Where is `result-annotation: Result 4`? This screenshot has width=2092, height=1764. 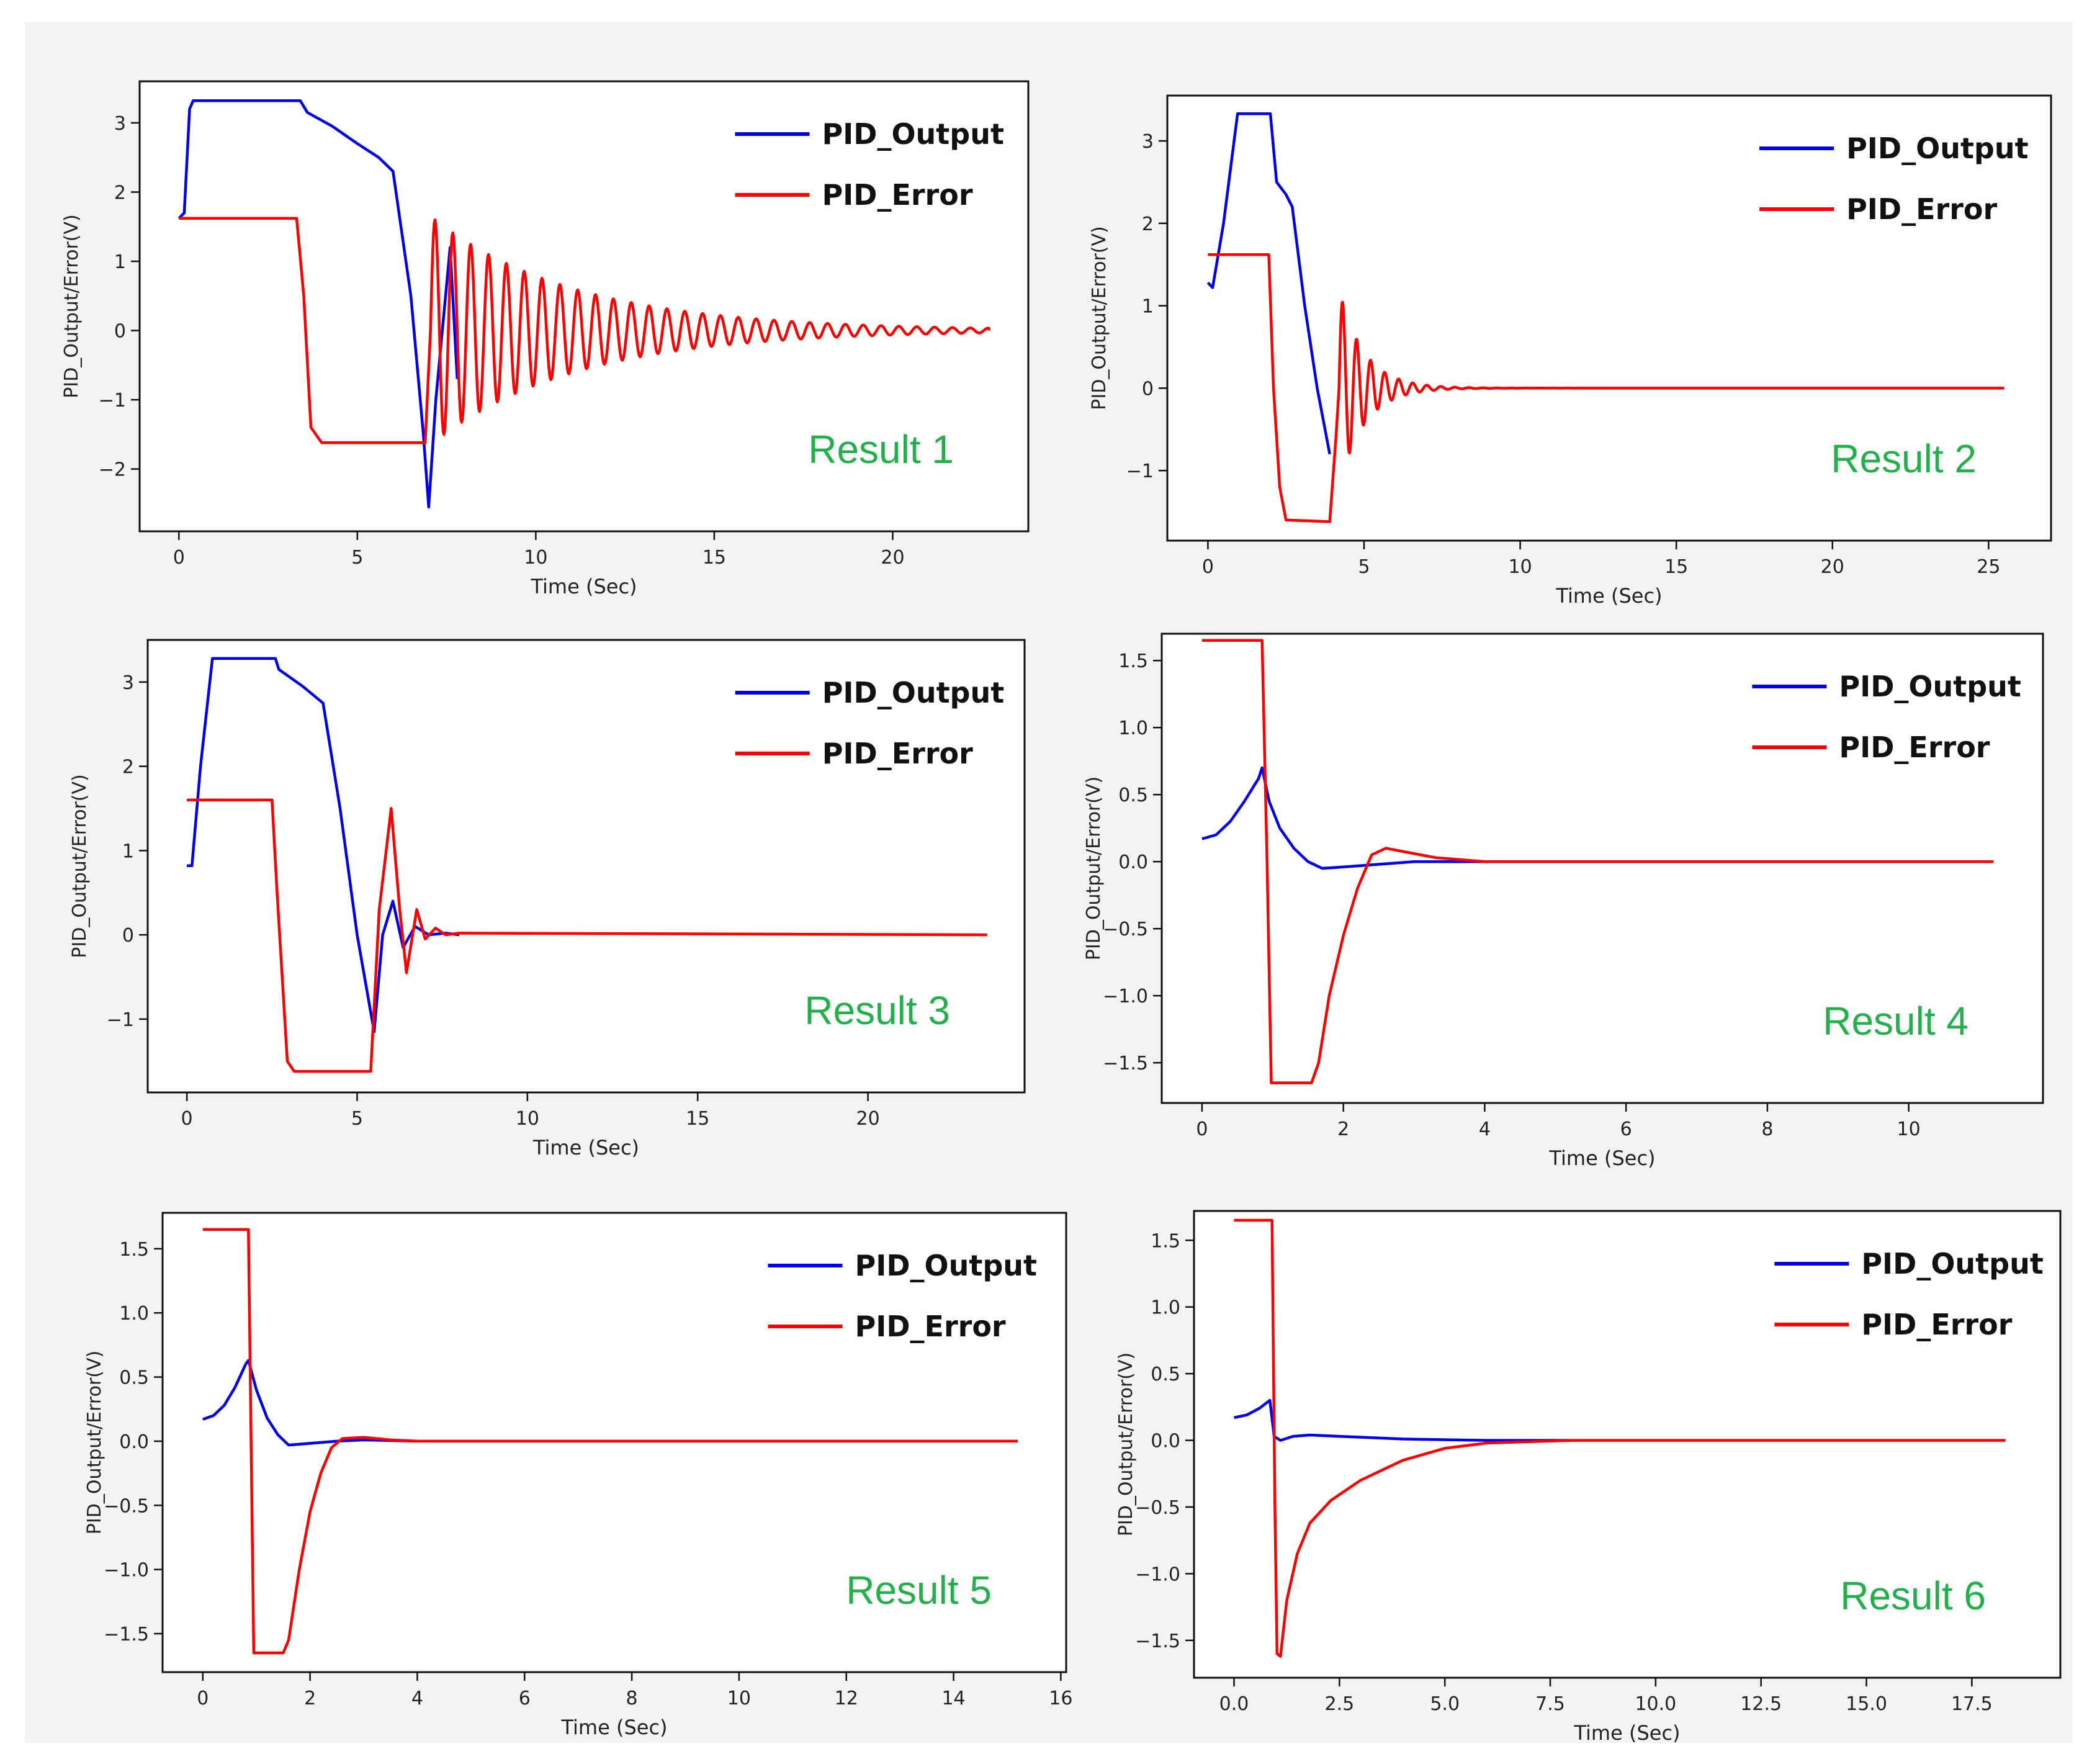 result-annotation: Result 4 is located at coordinates (1896, 1021).